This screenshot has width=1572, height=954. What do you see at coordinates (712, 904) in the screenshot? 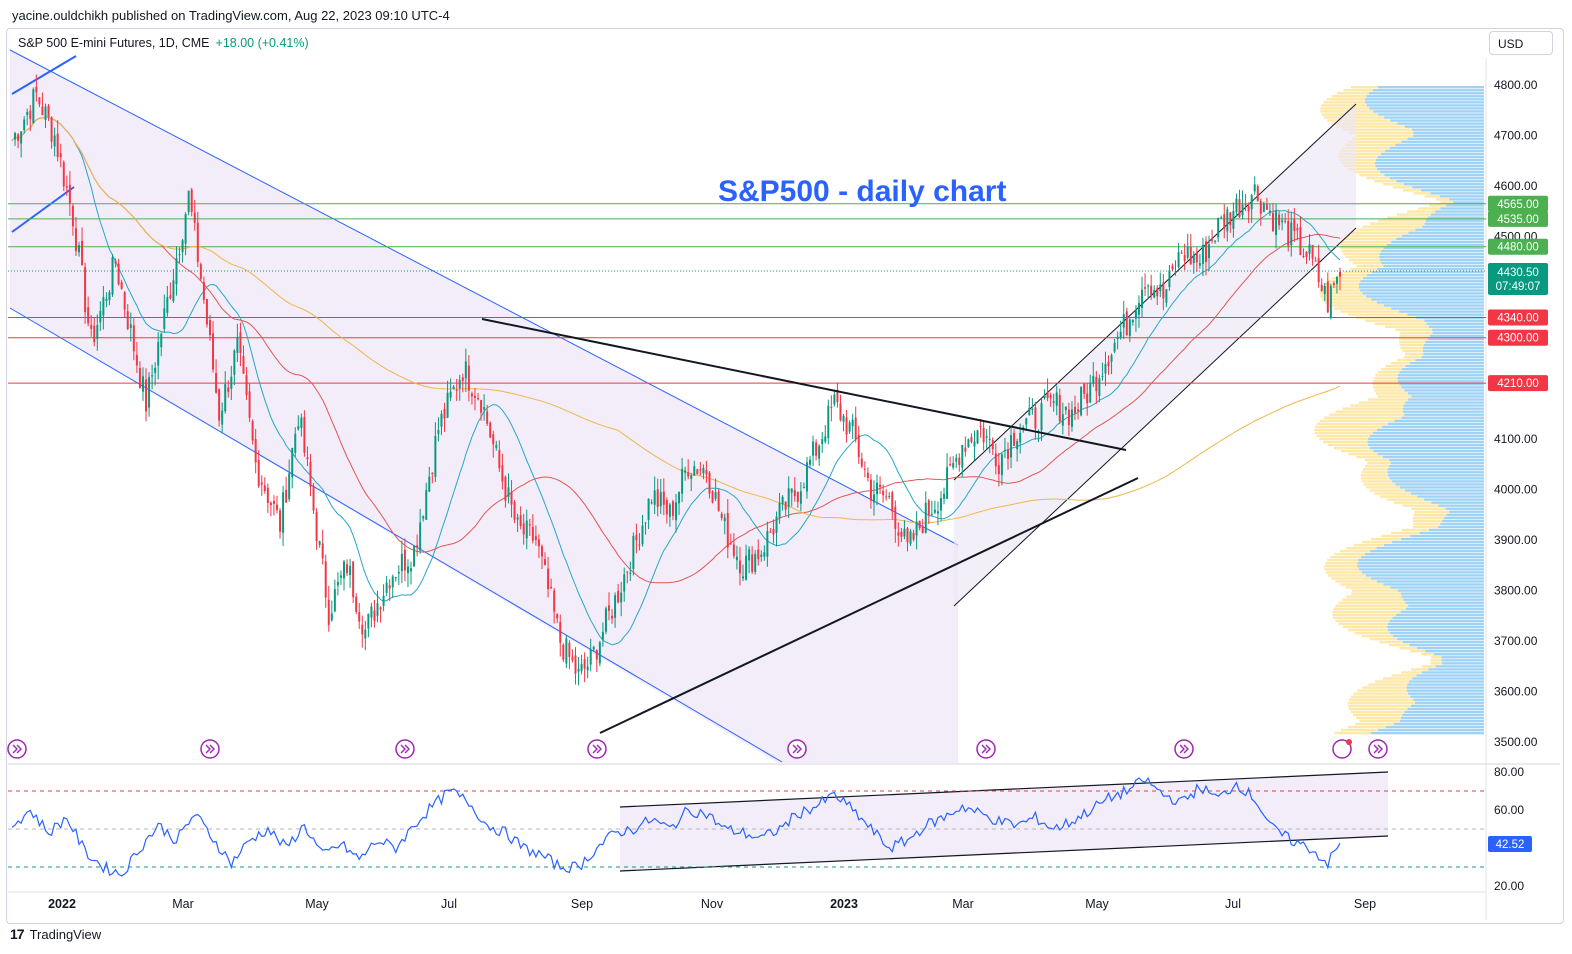
I see `time-axis: 2022 Mar May Jul Sep Nov 2023 Mar May Jul Sep` at bounding box center [712, 904].